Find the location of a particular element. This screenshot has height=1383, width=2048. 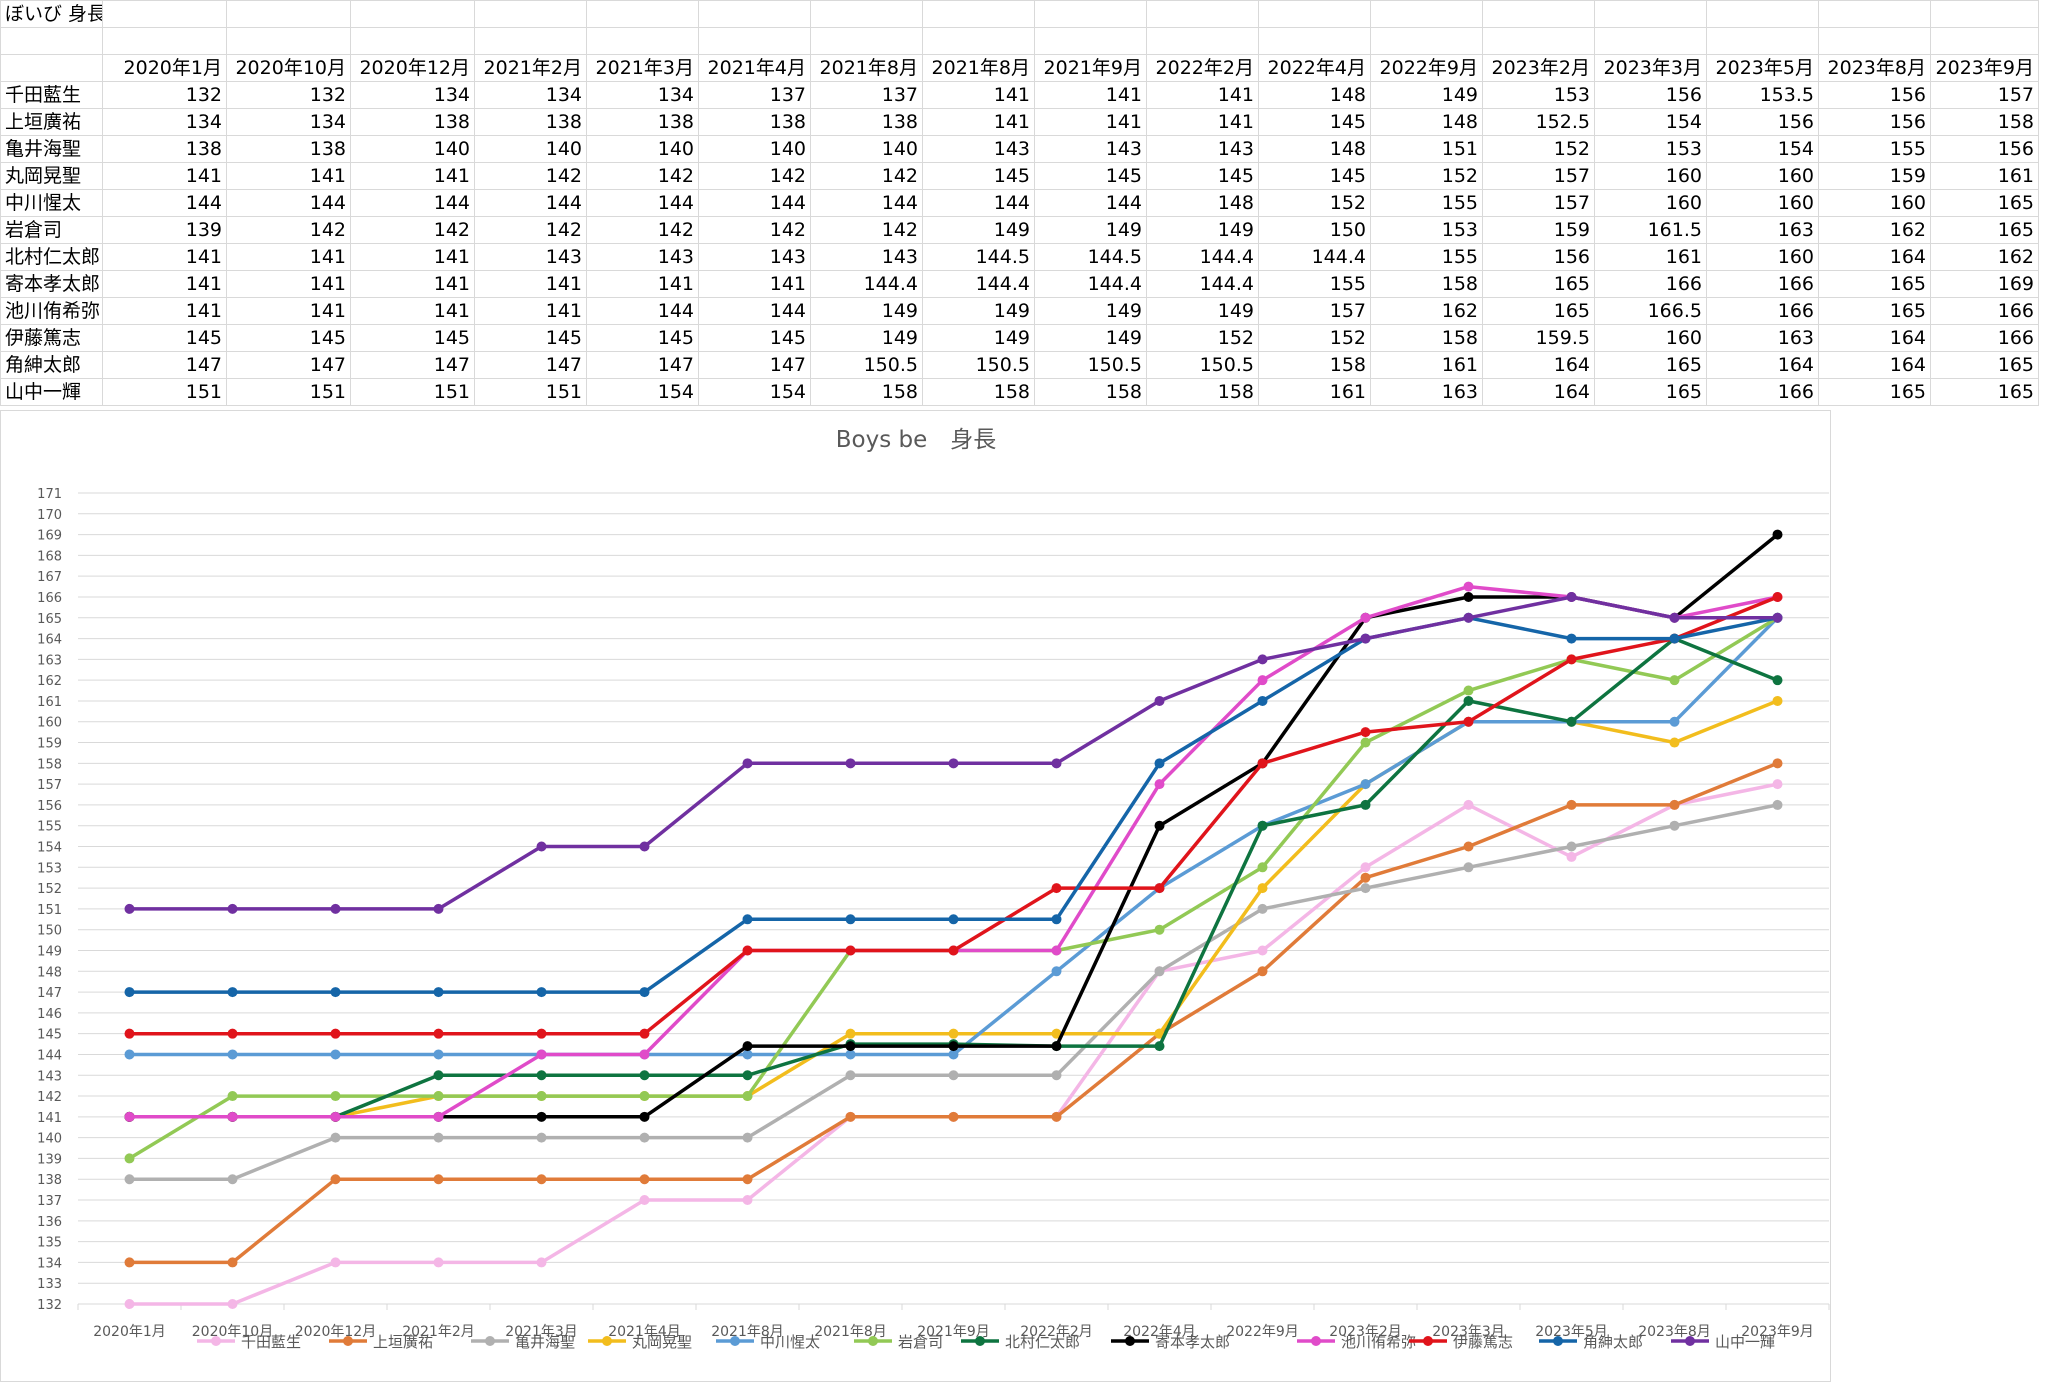

row-name-cell: 亀井海聖 is located at coordinates (51, 149).